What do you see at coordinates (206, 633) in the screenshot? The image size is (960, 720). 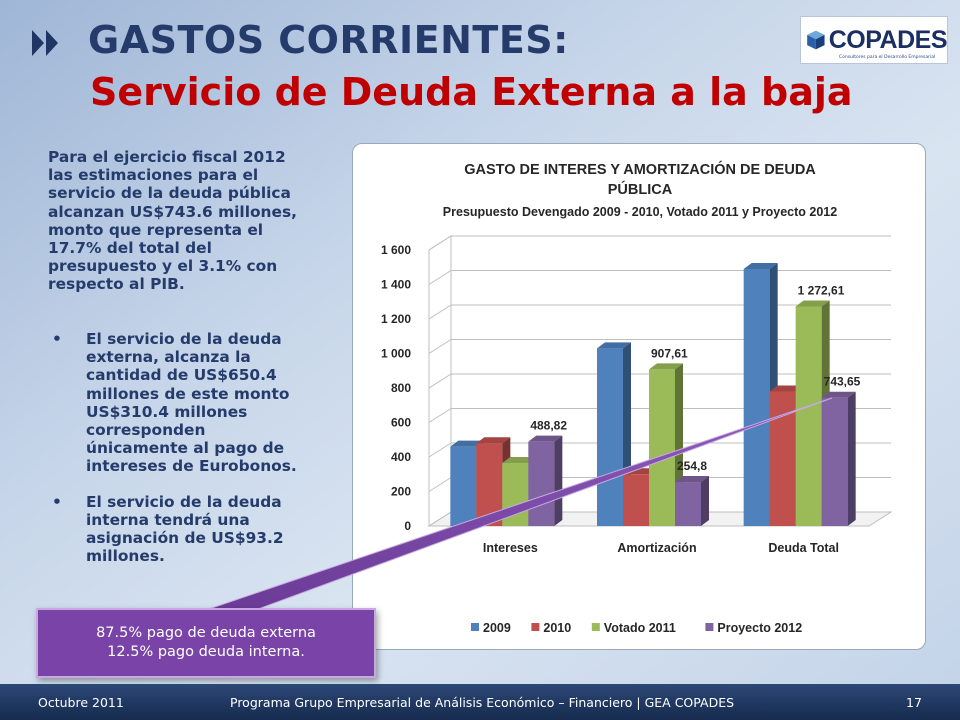 I see `callout-line1: 87.5% pago de deuda externa` at bounding box center [206, 633].